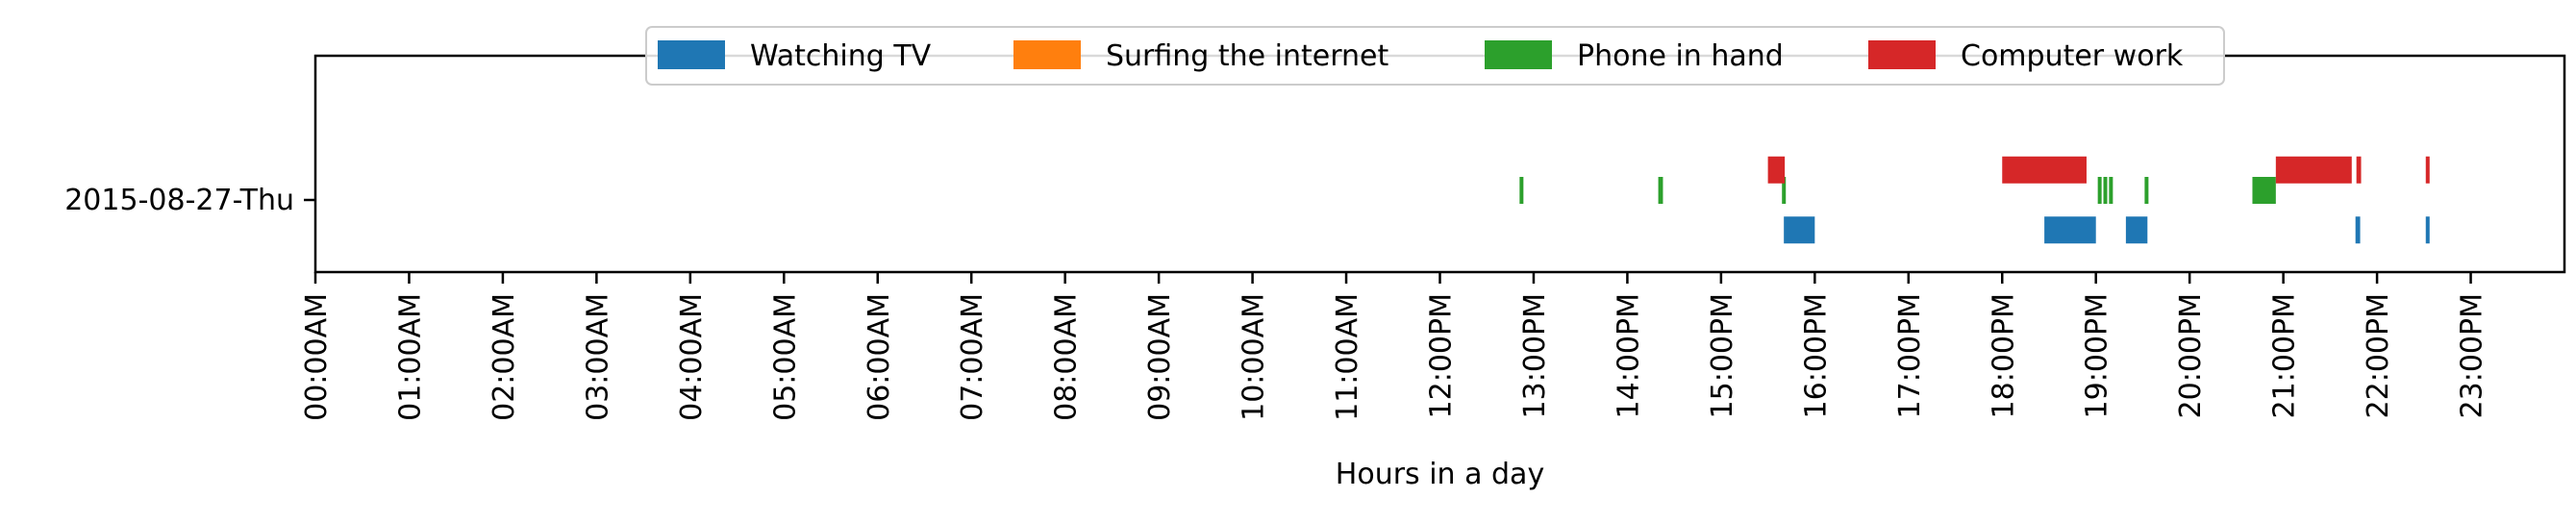  What do you see at coordinates (879, 357) in the screenshot?
I see `x-tick-label: 06:00AM` at bounding box center [879, 357].